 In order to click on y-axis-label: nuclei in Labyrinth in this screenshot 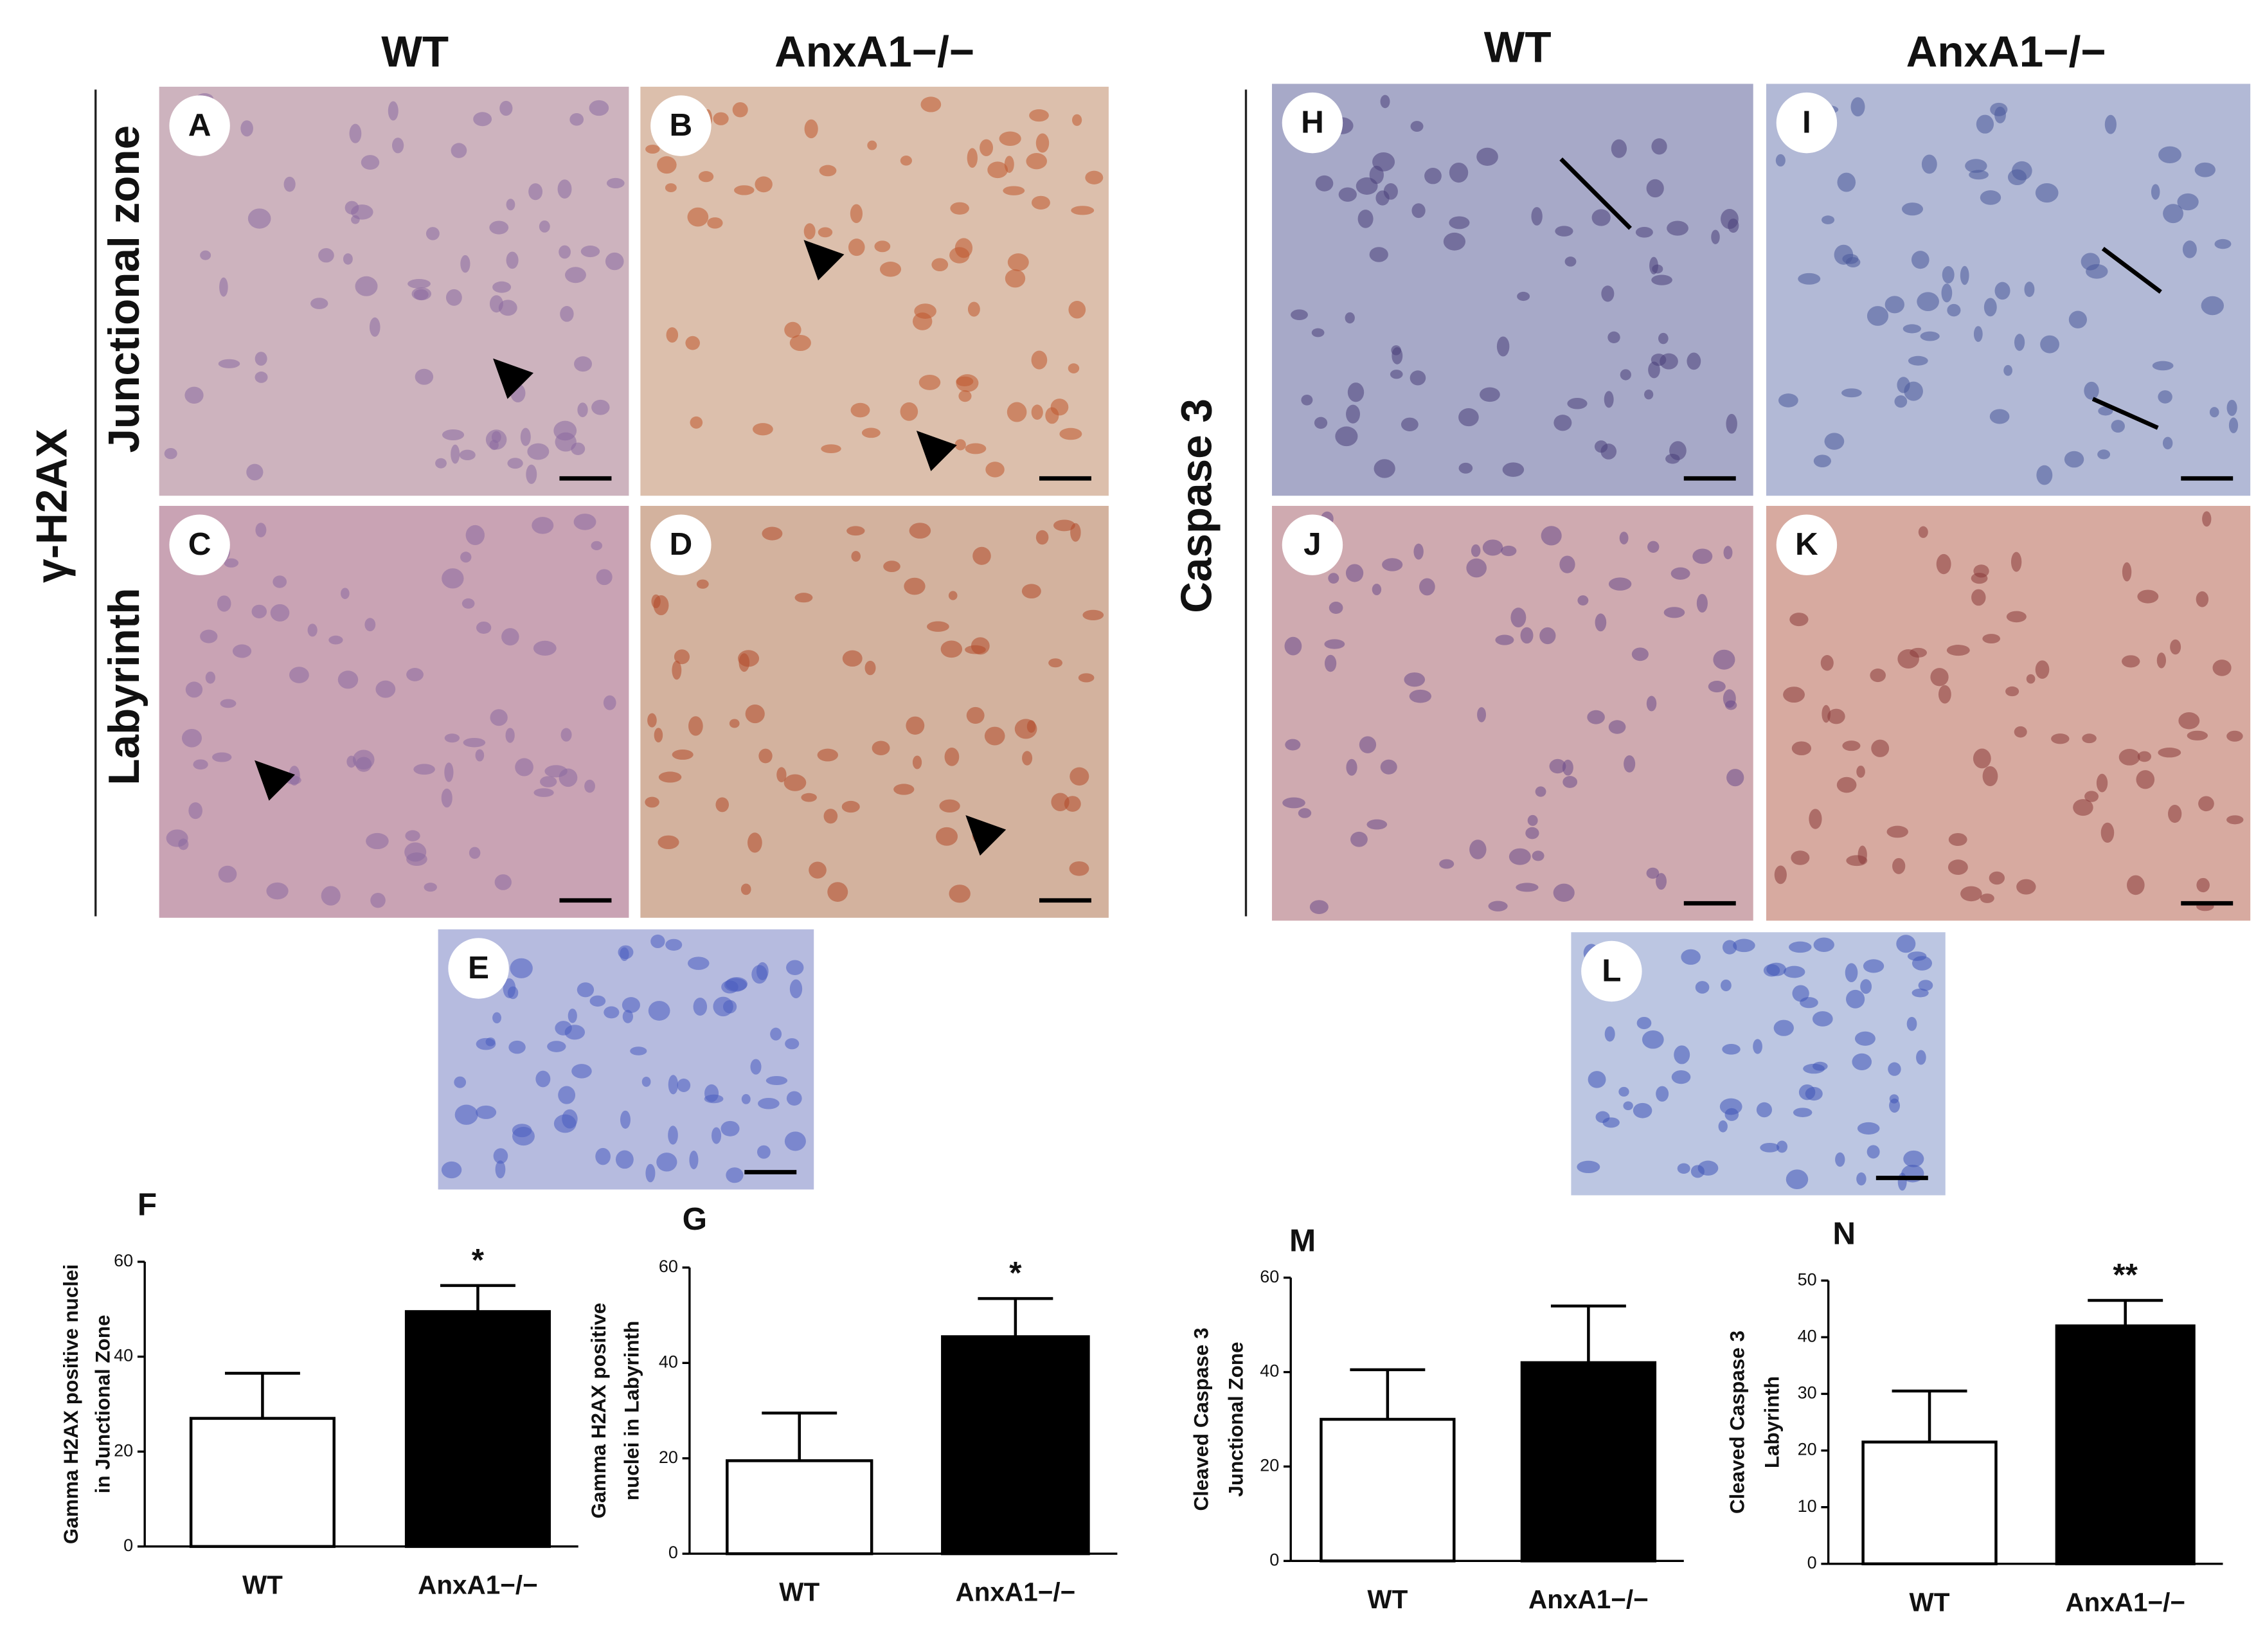, I will do `click(632, 1411)`.